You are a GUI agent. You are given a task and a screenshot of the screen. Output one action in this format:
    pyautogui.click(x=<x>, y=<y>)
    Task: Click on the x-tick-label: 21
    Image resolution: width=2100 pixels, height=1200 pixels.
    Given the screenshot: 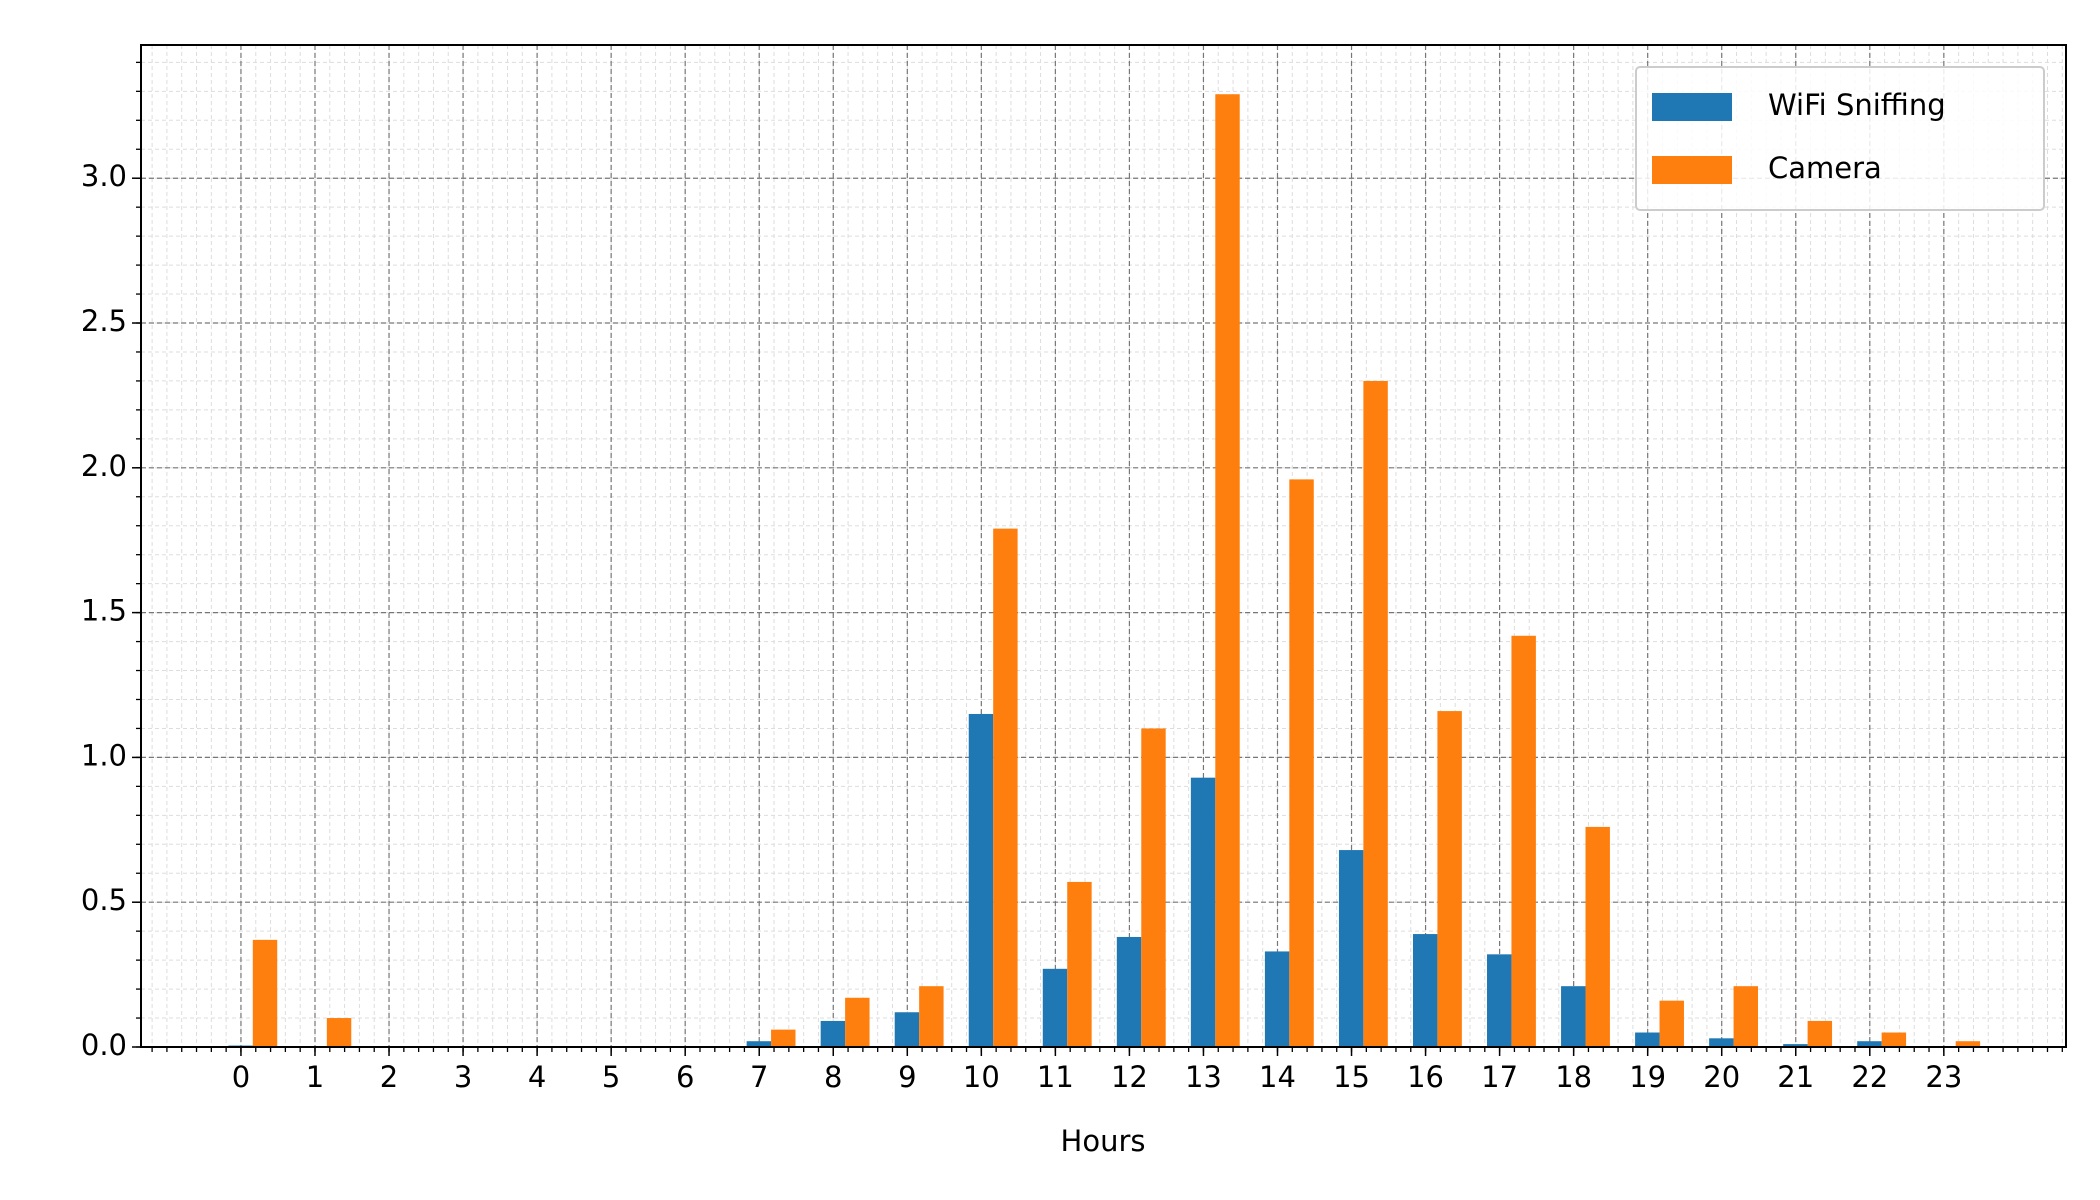 What is the action you would take?
    pyautogui.click(x=1795, y=1077)
    